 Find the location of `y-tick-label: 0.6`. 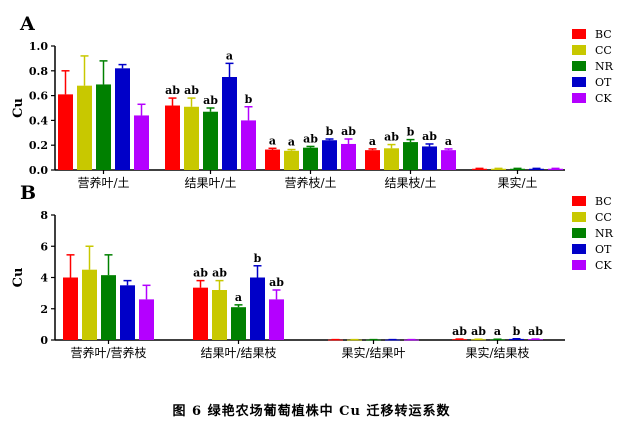

y-tick-label: 0.6 is located at coordinates (38, 96).